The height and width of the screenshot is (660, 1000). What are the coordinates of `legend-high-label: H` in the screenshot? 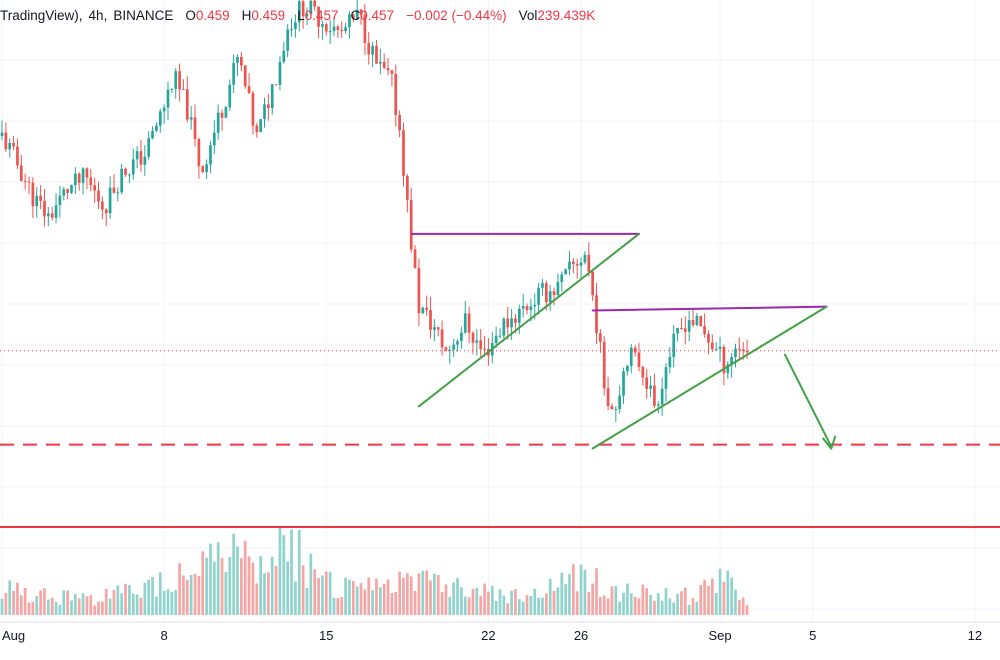 It's located at (246, 15).